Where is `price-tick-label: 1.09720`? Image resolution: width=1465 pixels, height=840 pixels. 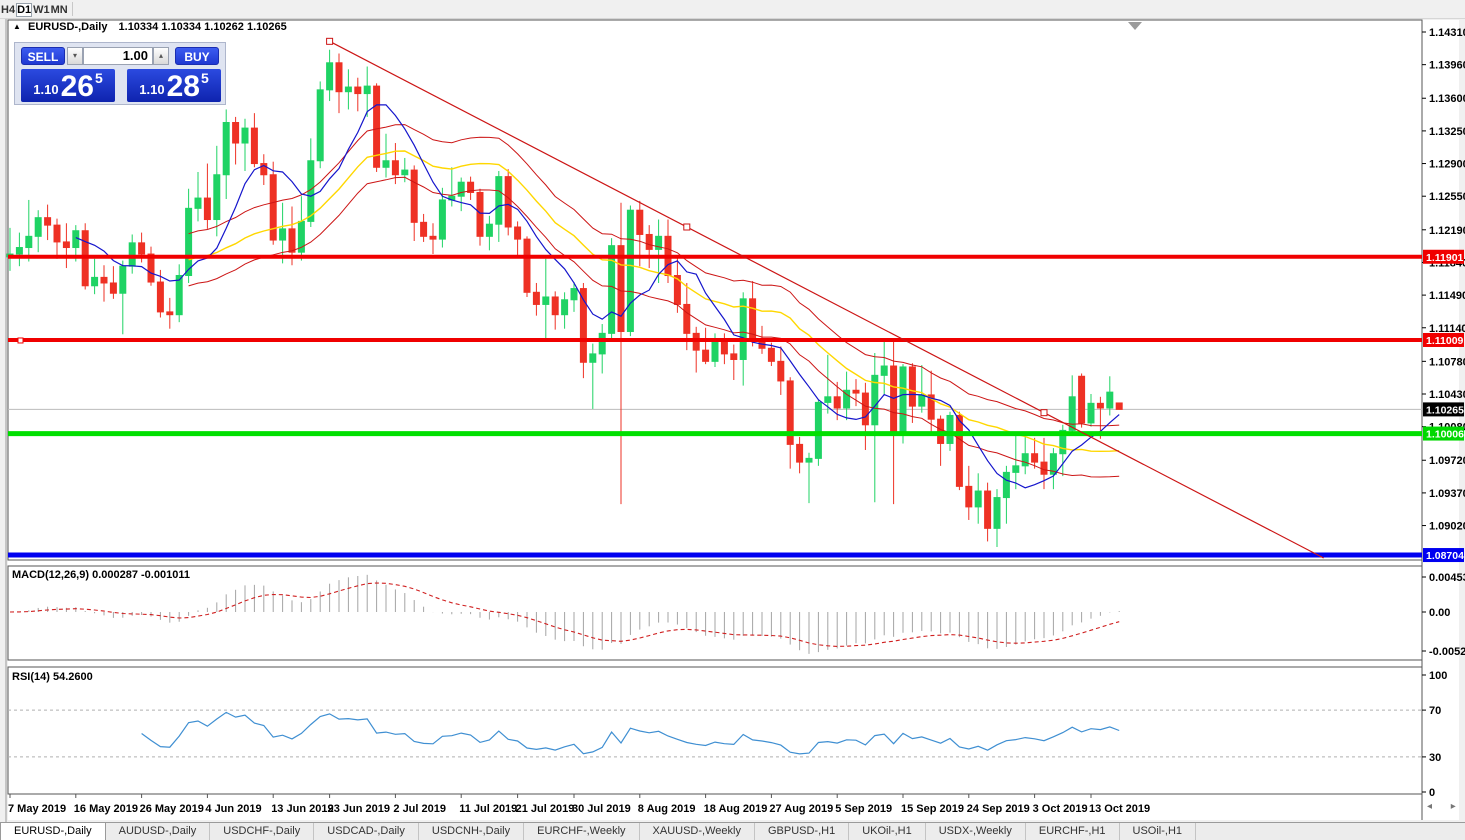 price-tick-label: 1.09720 is located at coordinates (1447, 461).